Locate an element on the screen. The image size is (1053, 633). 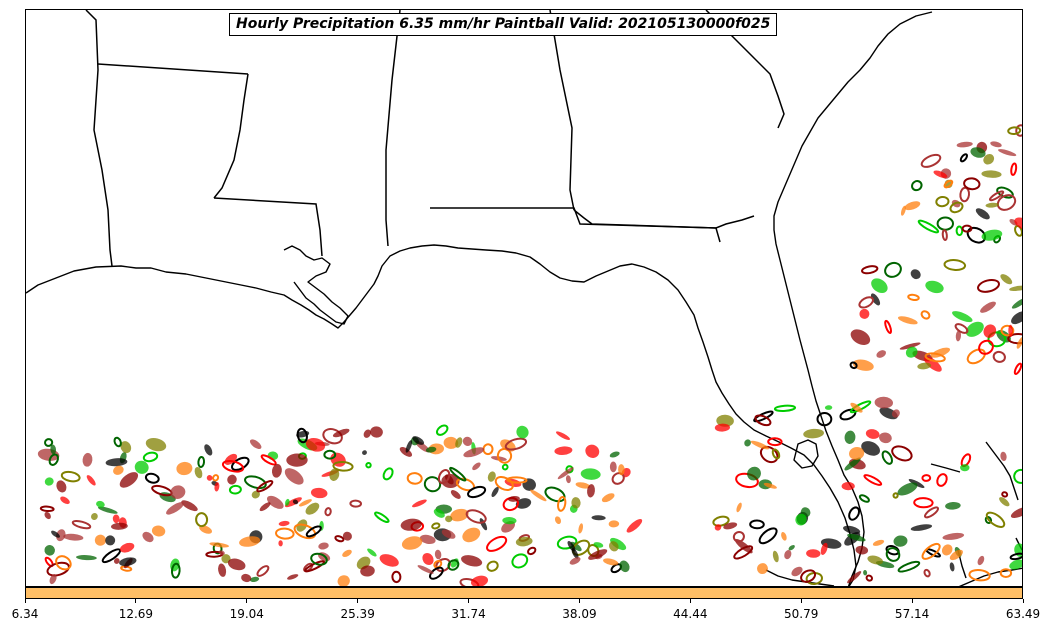
colorbar-tick-label: 63.49 is located at coordinates (1023, 614).